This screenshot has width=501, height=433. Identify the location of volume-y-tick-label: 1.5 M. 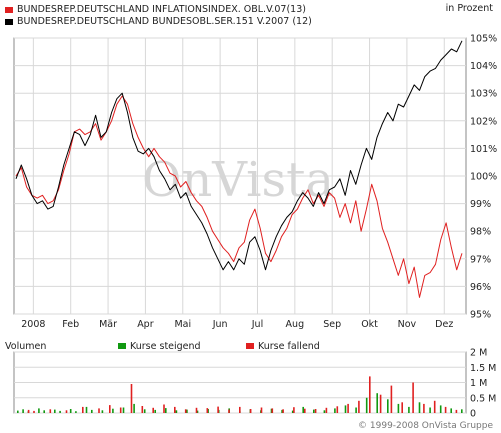
(483, 368).